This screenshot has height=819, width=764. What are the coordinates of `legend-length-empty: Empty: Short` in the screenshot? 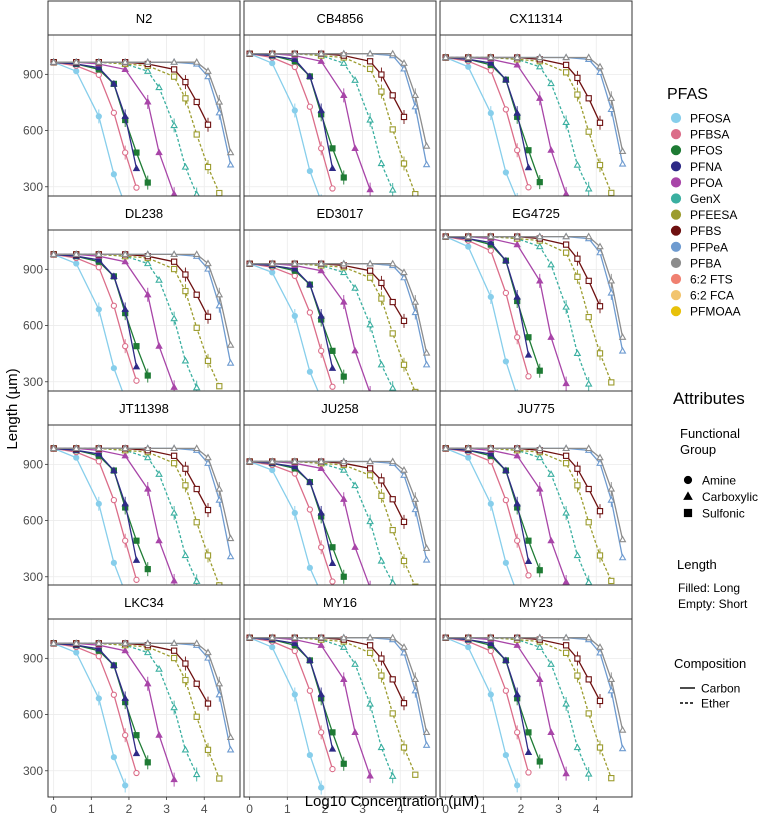 It's located at (713, 604).